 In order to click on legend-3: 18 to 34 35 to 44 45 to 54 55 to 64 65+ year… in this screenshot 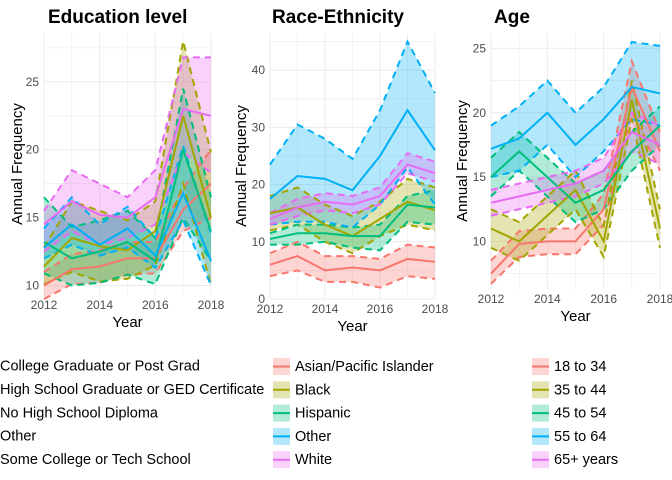, I will do `click(575, 413)`.